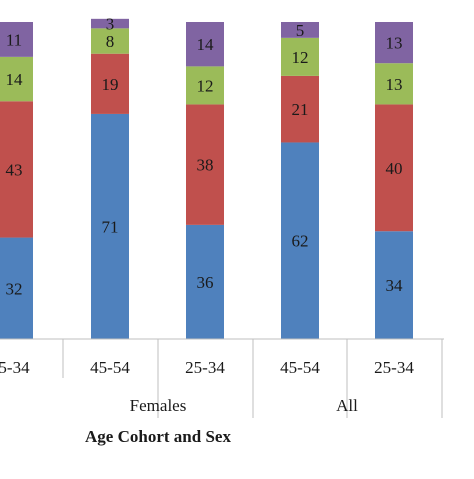 This screenshot has height=479, width=474. Describe the element at coordinates (158, 405) in the screenshot. I see `x-group-label: Females` at that location.